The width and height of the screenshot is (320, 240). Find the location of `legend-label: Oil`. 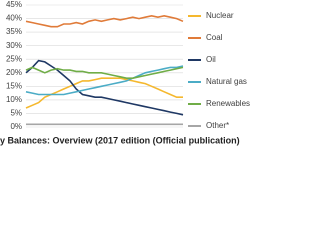

legend-label: Oil is located at coordinates (211, 59).